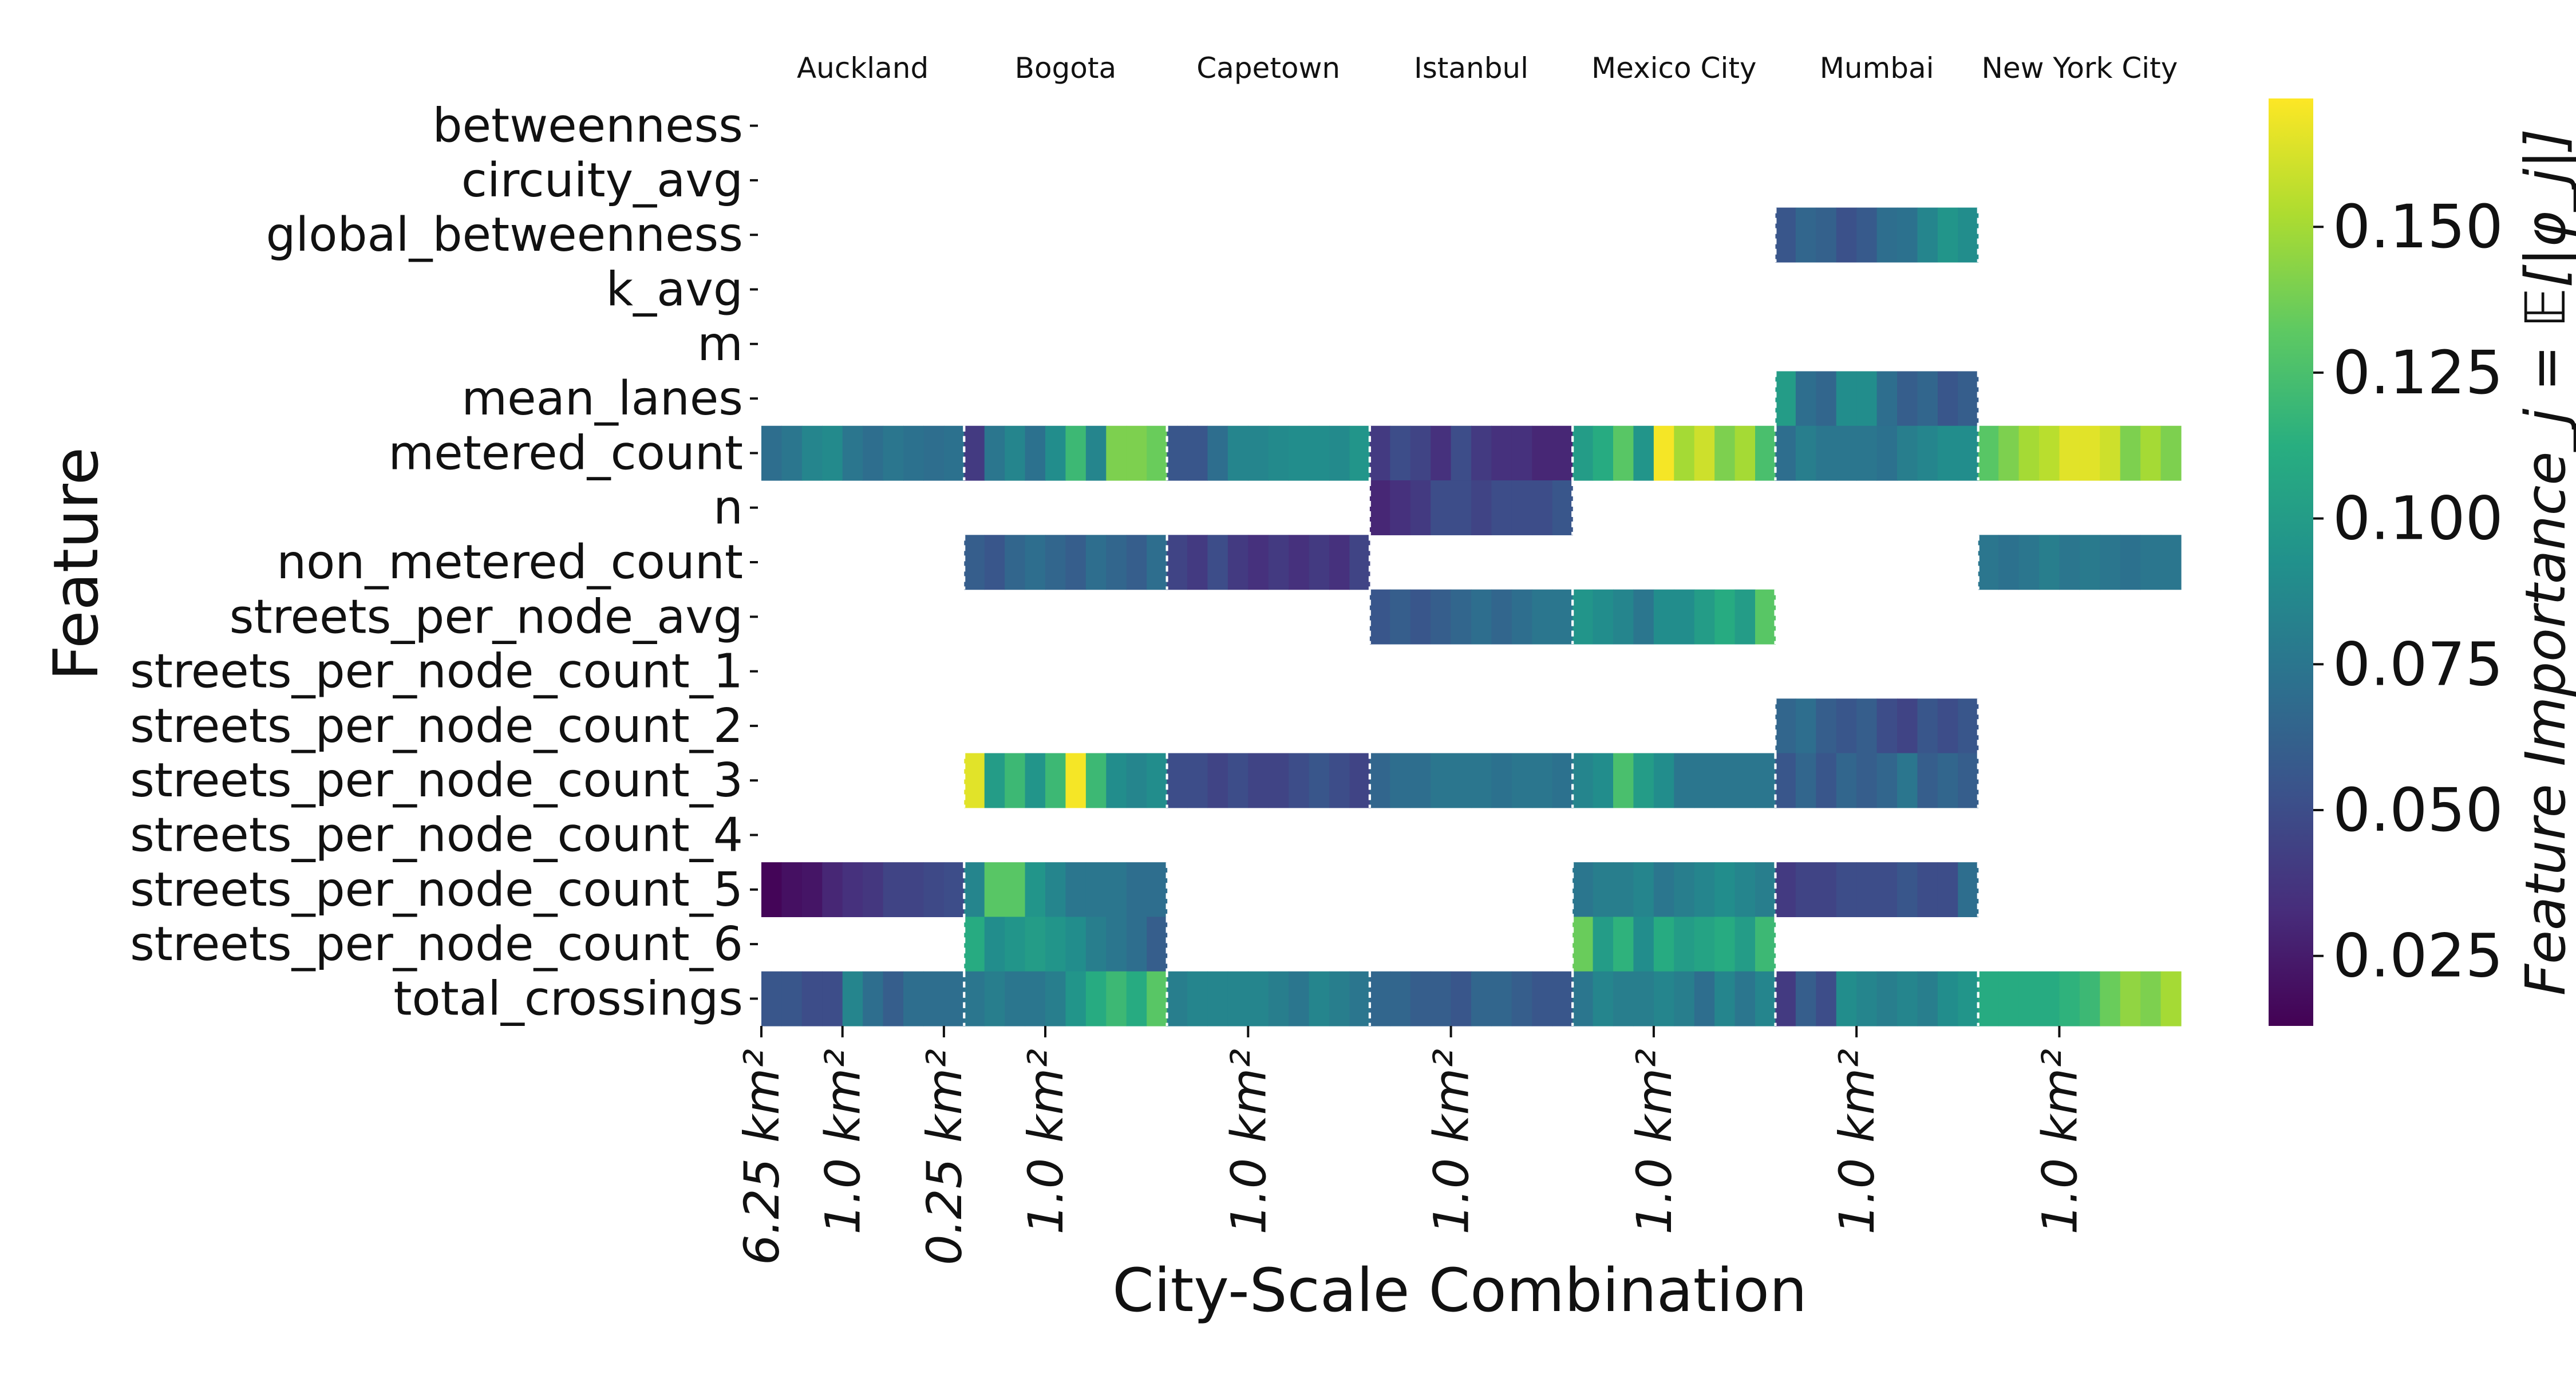  Describe the element at coordinates (1877, 68) in the screenshot. I see `city-label: Mumbai` at that location.